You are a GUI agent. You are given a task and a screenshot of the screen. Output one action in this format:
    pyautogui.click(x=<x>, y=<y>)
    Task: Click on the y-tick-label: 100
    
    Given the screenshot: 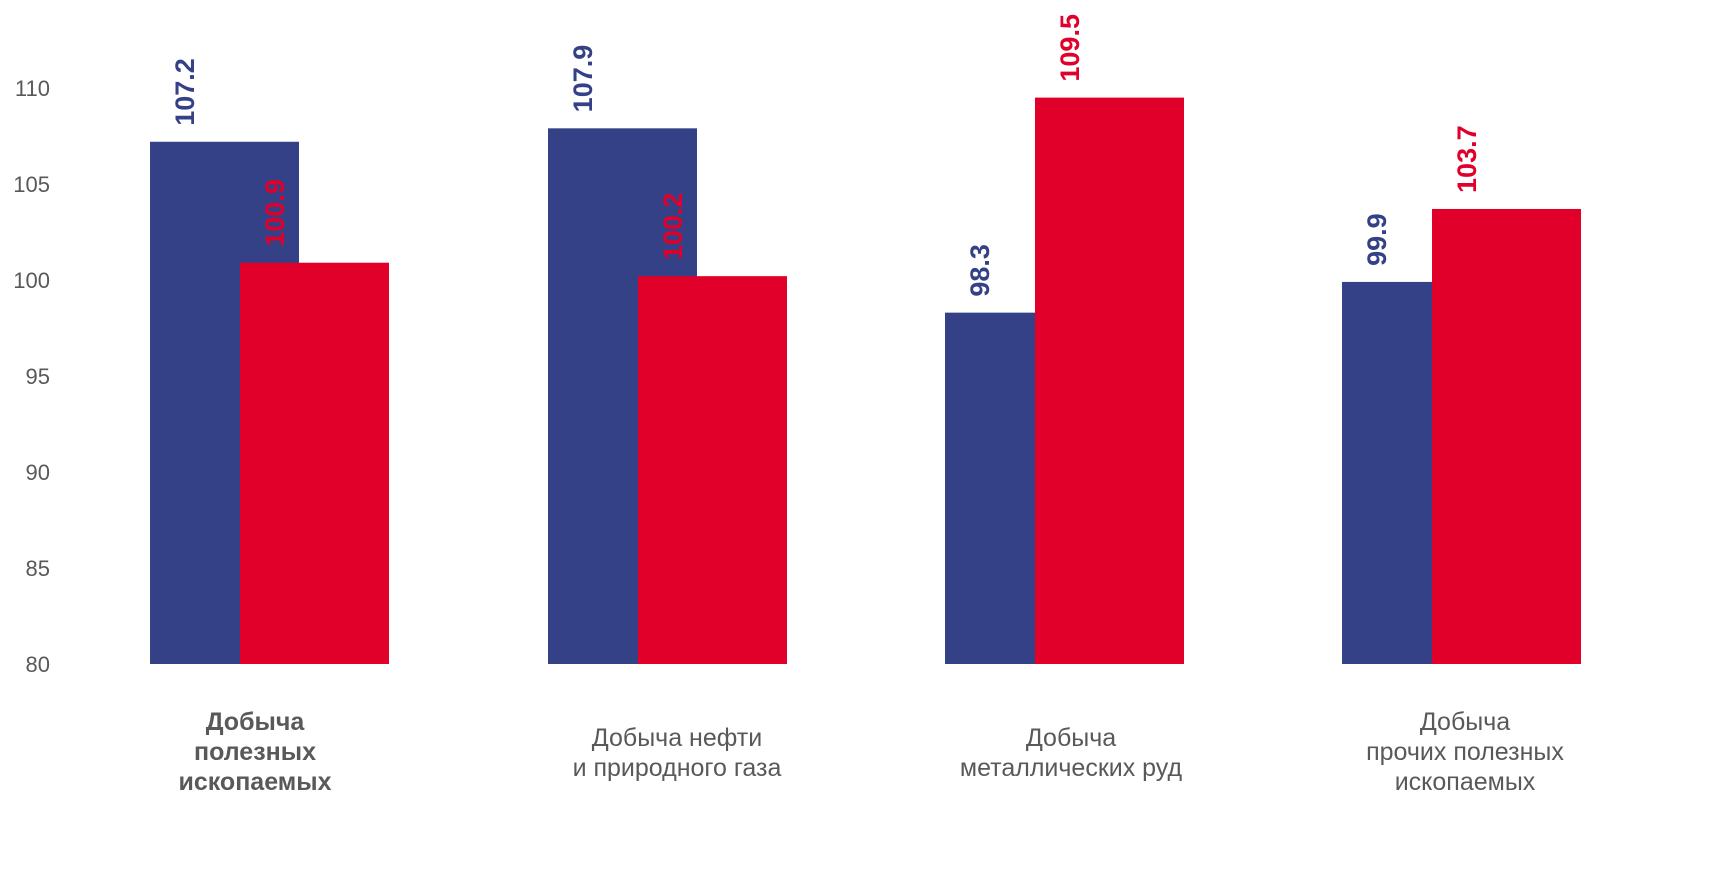 What is the action you would take?
    pyautogui.click(x=31, y=280)
    